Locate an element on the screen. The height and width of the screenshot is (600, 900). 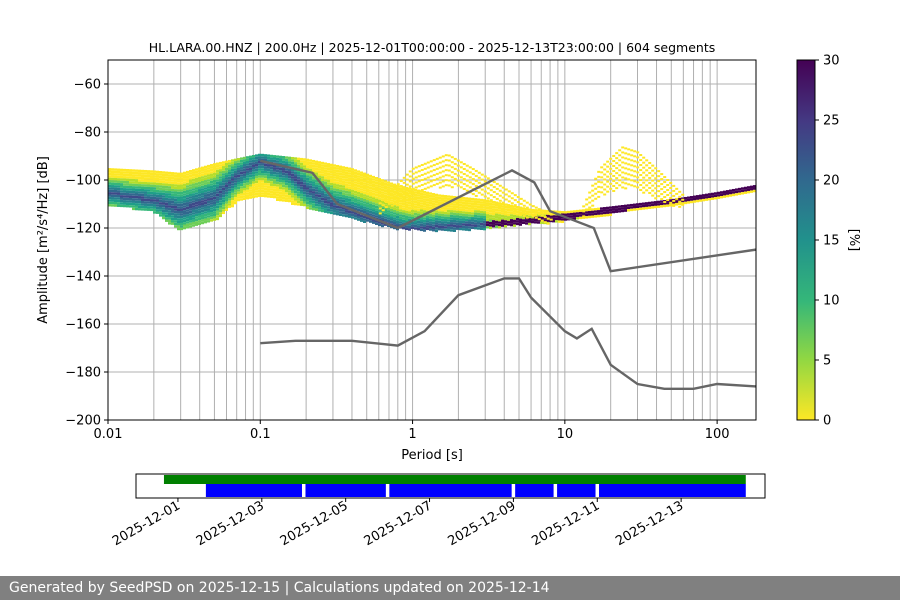
x-axis-ticks: 0.01 0.1 1 10 100 is located at coordinates (412, 431).